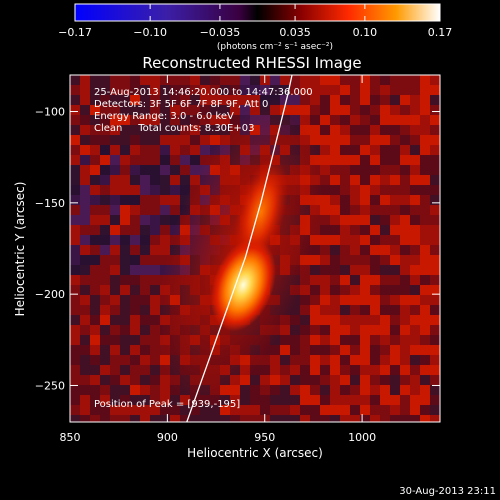 This screenshot has height=500, width=500. Describe the element at coordinates (251, 63) in the screenshot. I see `chart-title: Reconstructed RHESSI Image` at that location.